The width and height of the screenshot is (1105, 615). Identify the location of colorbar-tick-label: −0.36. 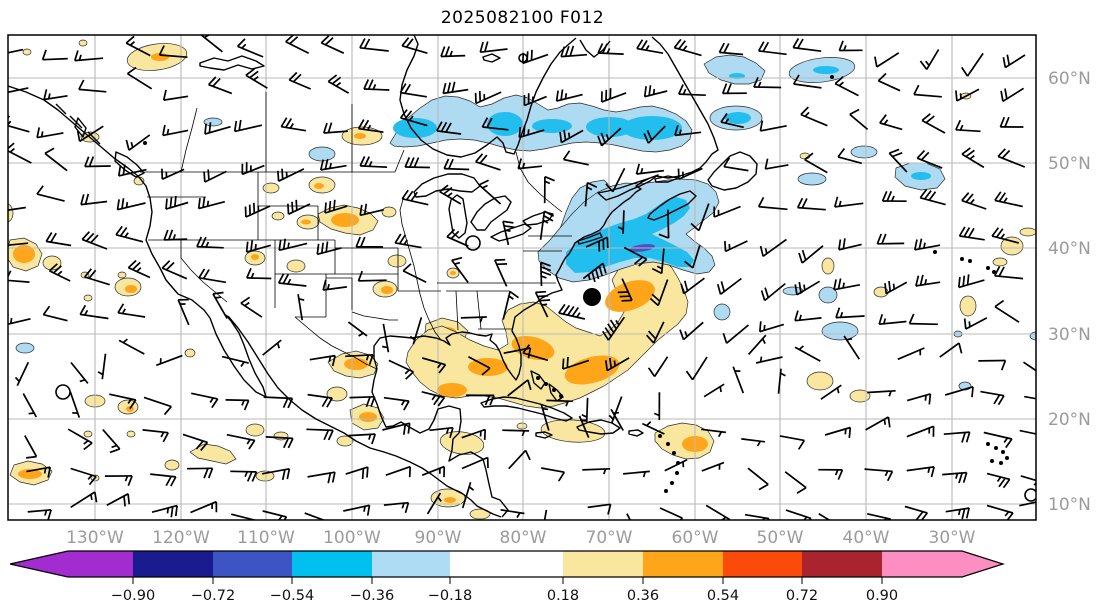
(372, 596).